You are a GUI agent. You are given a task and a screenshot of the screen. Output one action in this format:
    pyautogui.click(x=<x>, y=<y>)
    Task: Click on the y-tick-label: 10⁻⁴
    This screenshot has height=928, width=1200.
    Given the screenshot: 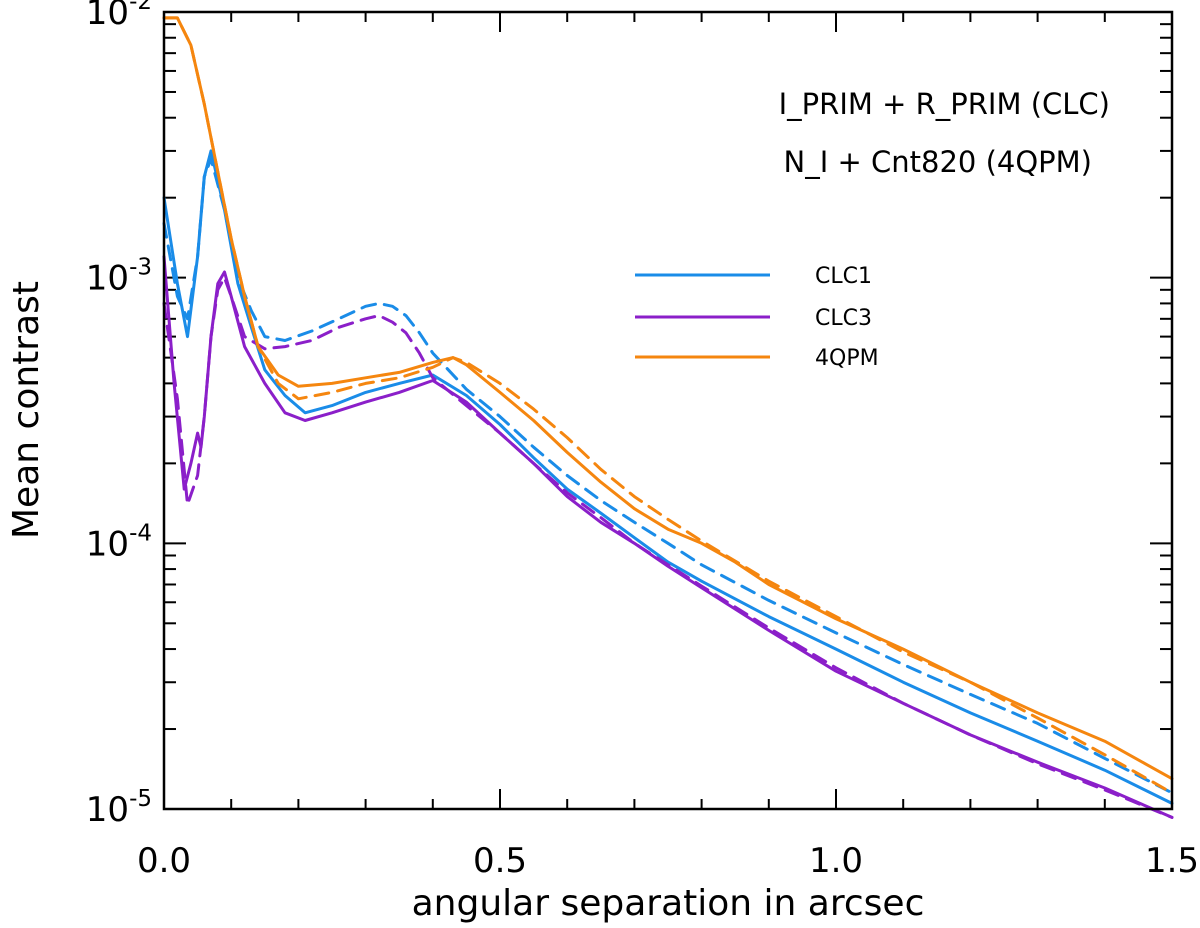 What is the action you would take?
    pyautogui.click(x=119, y=542)
    